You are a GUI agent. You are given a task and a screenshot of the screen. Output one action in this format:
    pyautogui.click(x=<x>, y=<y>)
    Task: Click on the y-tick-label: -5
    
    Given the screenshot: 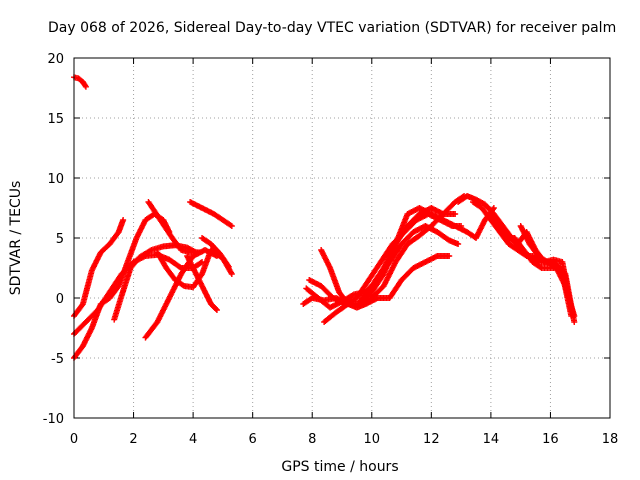 What is the action you would take?
    pyautogui.click(x=57, y=359)
    